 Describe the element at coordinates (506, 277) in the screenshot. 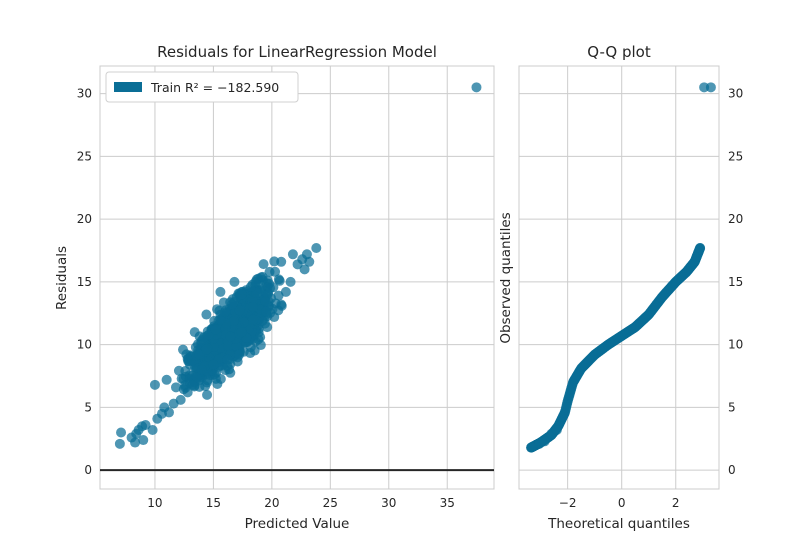

I see `qq-y-axis-label: Observed quantiles` at that location.